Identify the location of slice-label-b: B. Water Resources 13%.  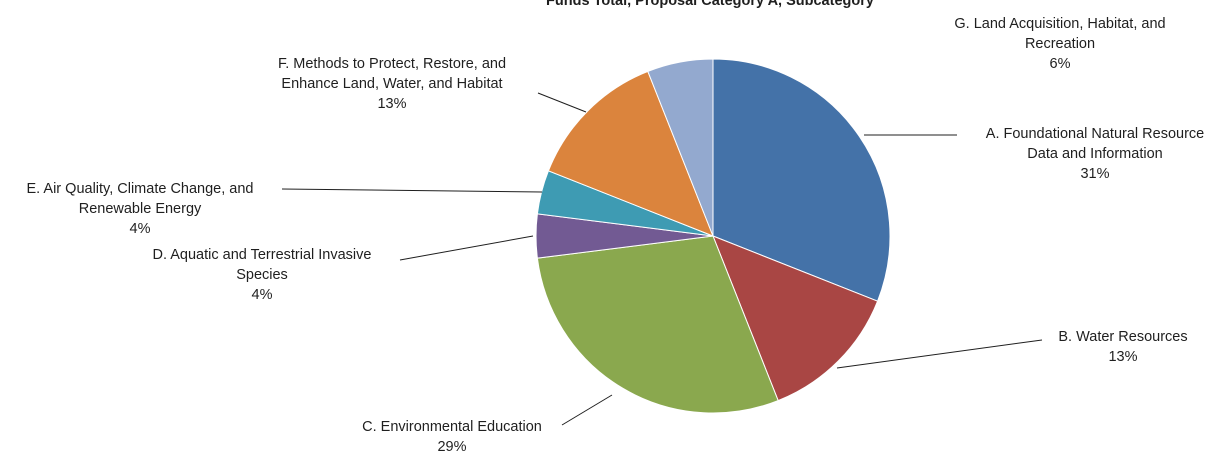
(1122, 347).